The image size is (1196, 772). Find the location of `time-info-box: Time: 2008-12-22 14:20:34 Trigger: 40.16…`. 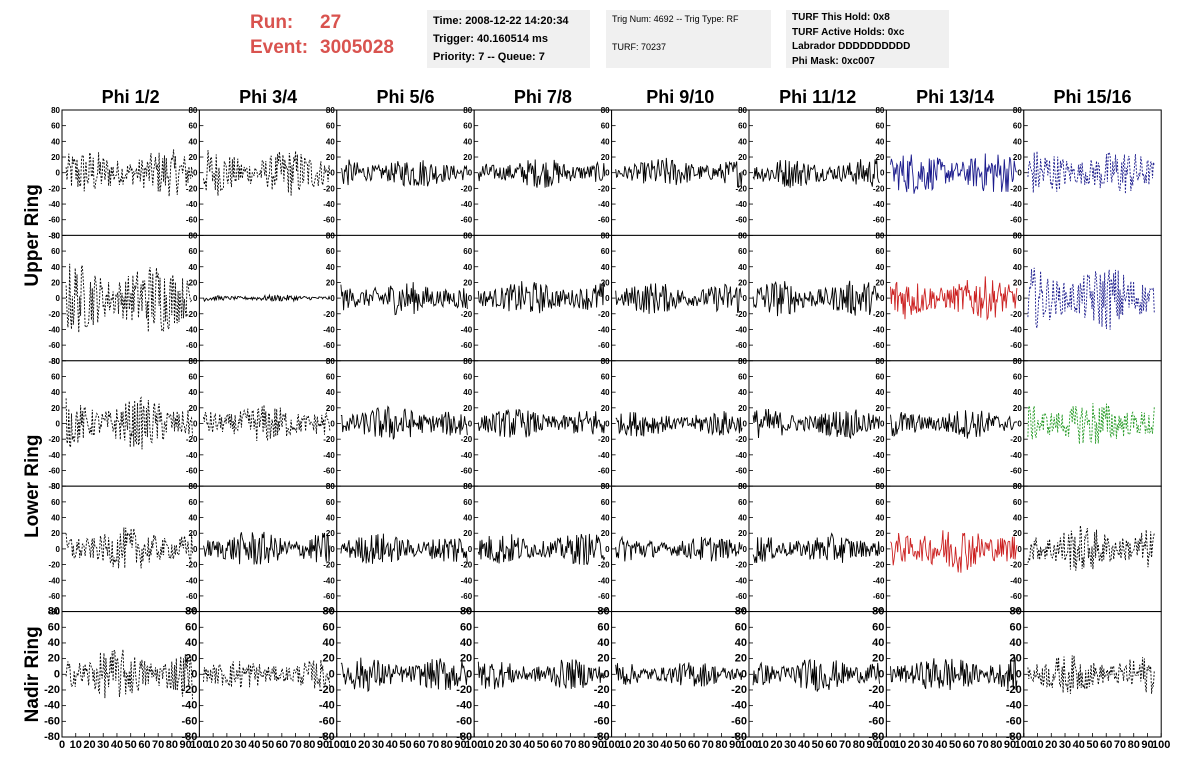

time-info-box: Time: 2008-12-22 14:20:34 Trigger: 40.16… is located at coordinates (508, 39).